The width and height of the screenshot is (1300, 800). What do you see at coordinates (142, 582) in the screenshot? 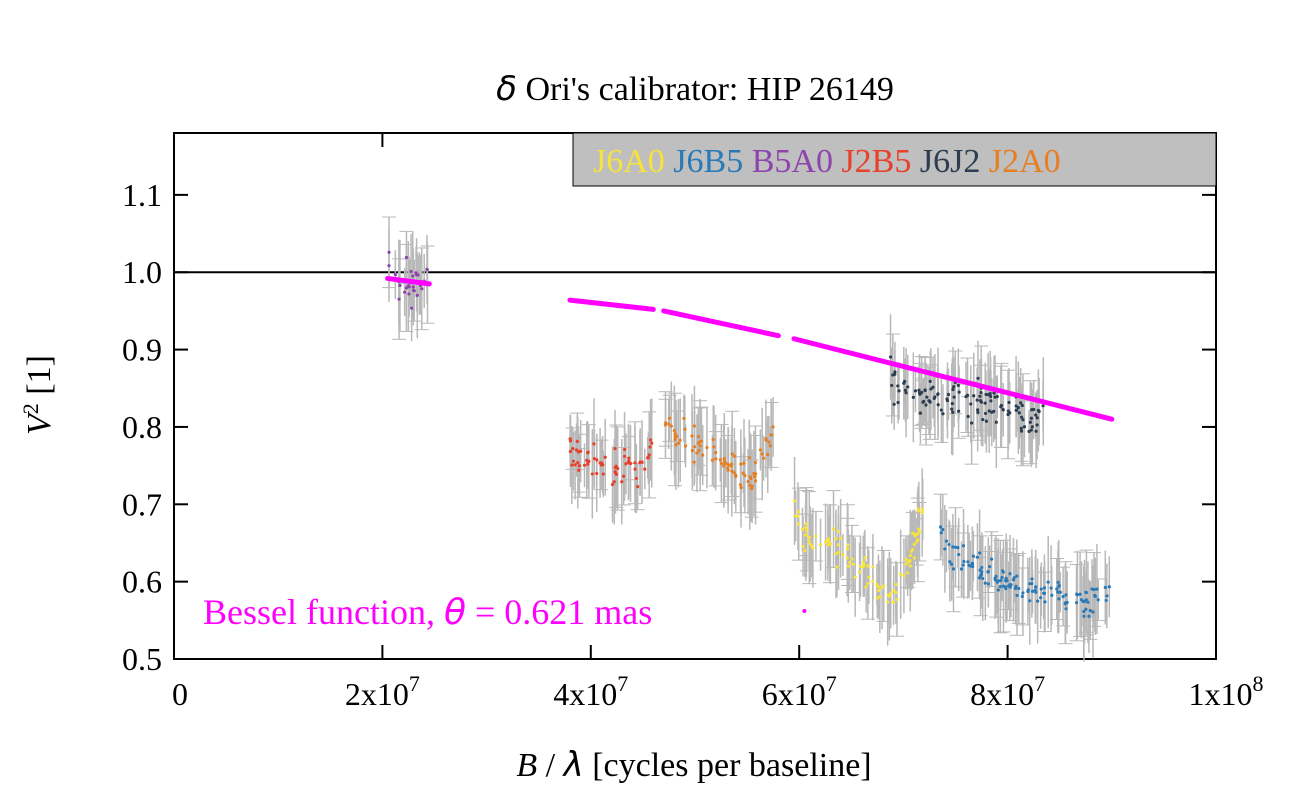
I see `y-tick-label: 0.6` at bounding box center [142, 582].